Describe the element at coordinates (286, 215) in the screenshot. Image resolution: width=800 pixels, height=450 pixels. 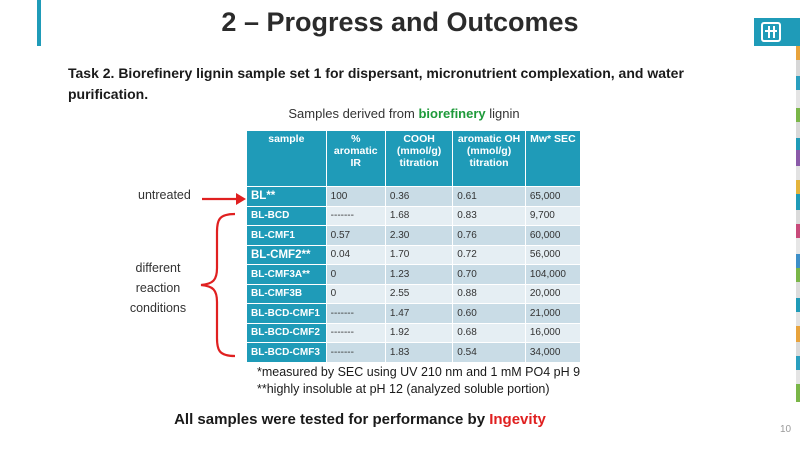
I see `sample-cell: BL-BCD` at that location.